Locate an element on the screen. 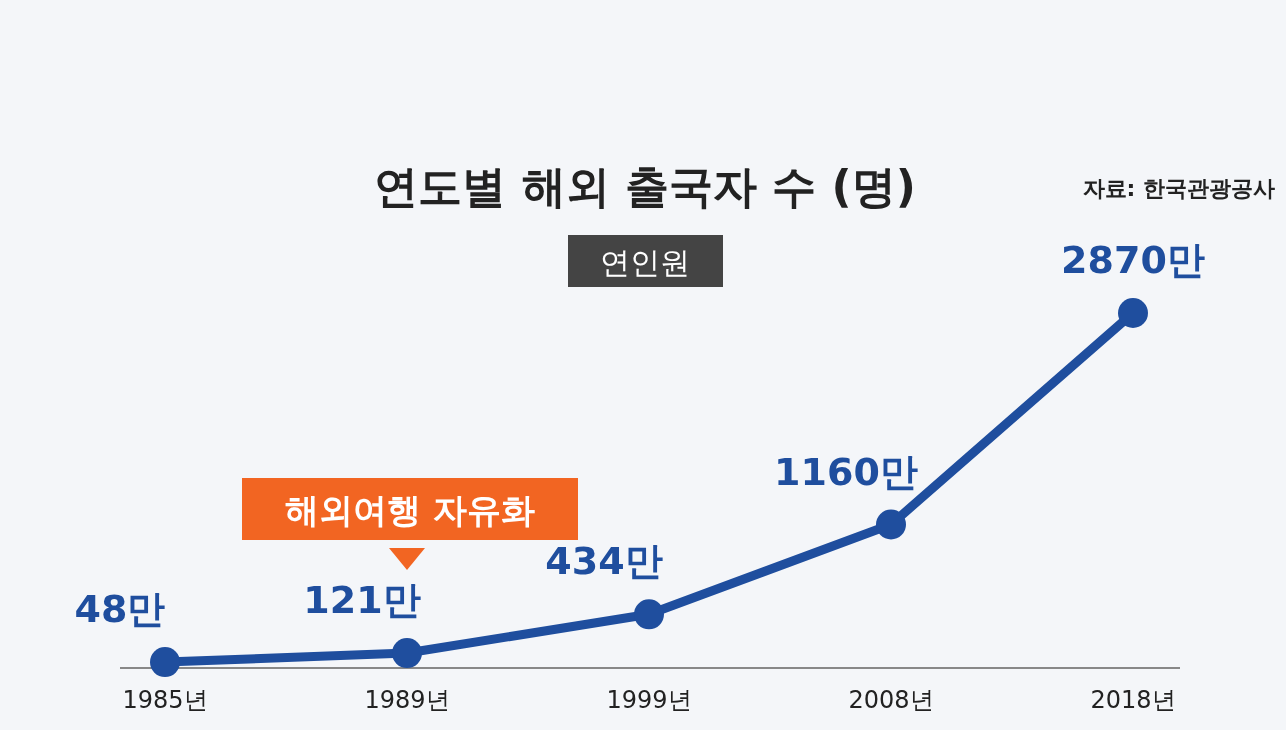  chart-title: 연도별 해외 출국자 수 (명) is located at coordinates (645, 186).